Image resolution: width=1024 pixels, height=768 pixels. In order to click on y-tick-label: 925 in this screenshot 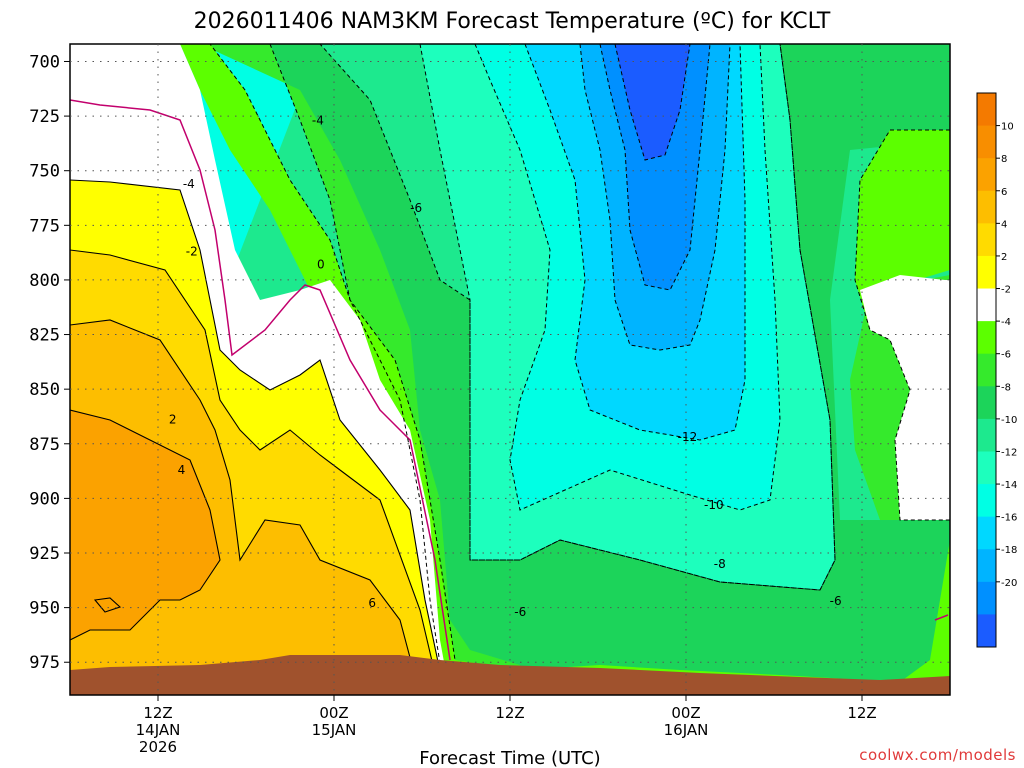, I will do `click(44, 554)`.